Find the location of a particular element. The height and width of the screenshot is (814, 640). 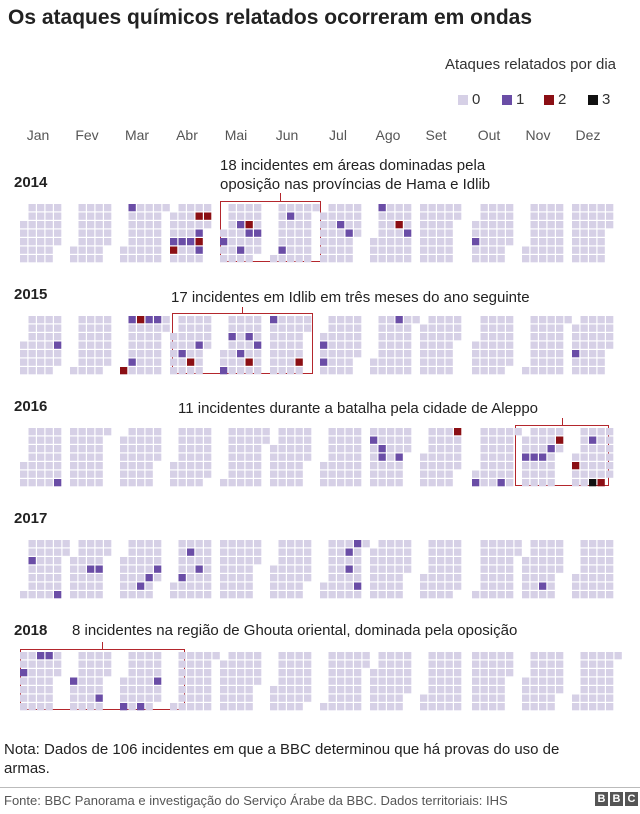

legend-label-0: 0 is located at coordinates (476, 99).